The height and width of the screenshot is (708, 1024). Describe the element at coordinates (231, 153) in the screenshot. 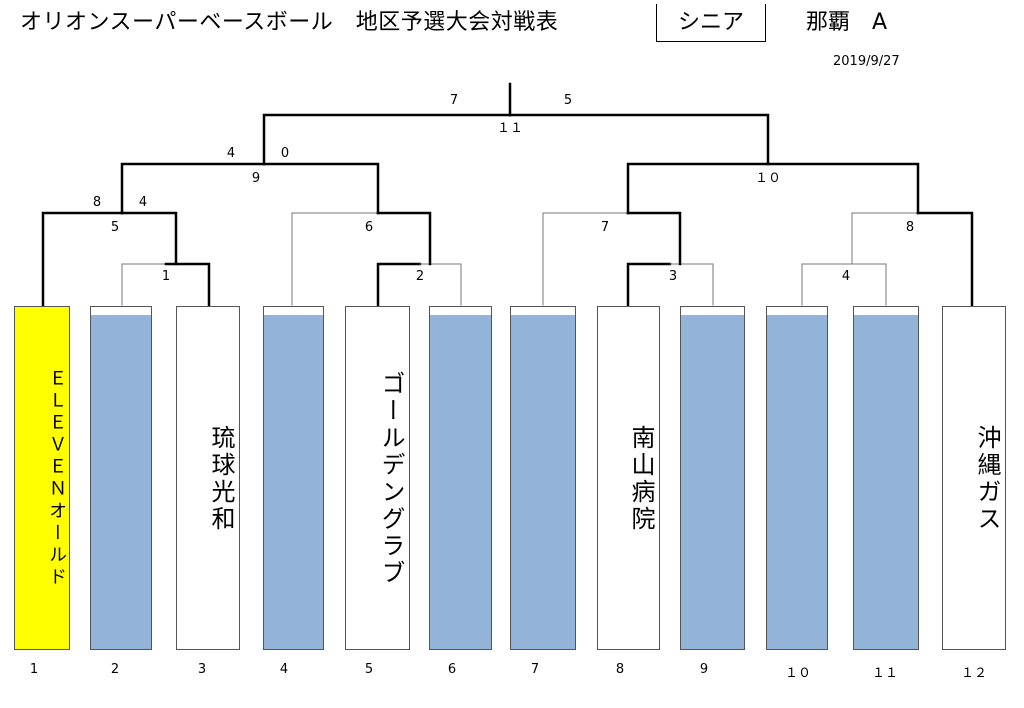

I see `score-m9-left: 4` at that location.